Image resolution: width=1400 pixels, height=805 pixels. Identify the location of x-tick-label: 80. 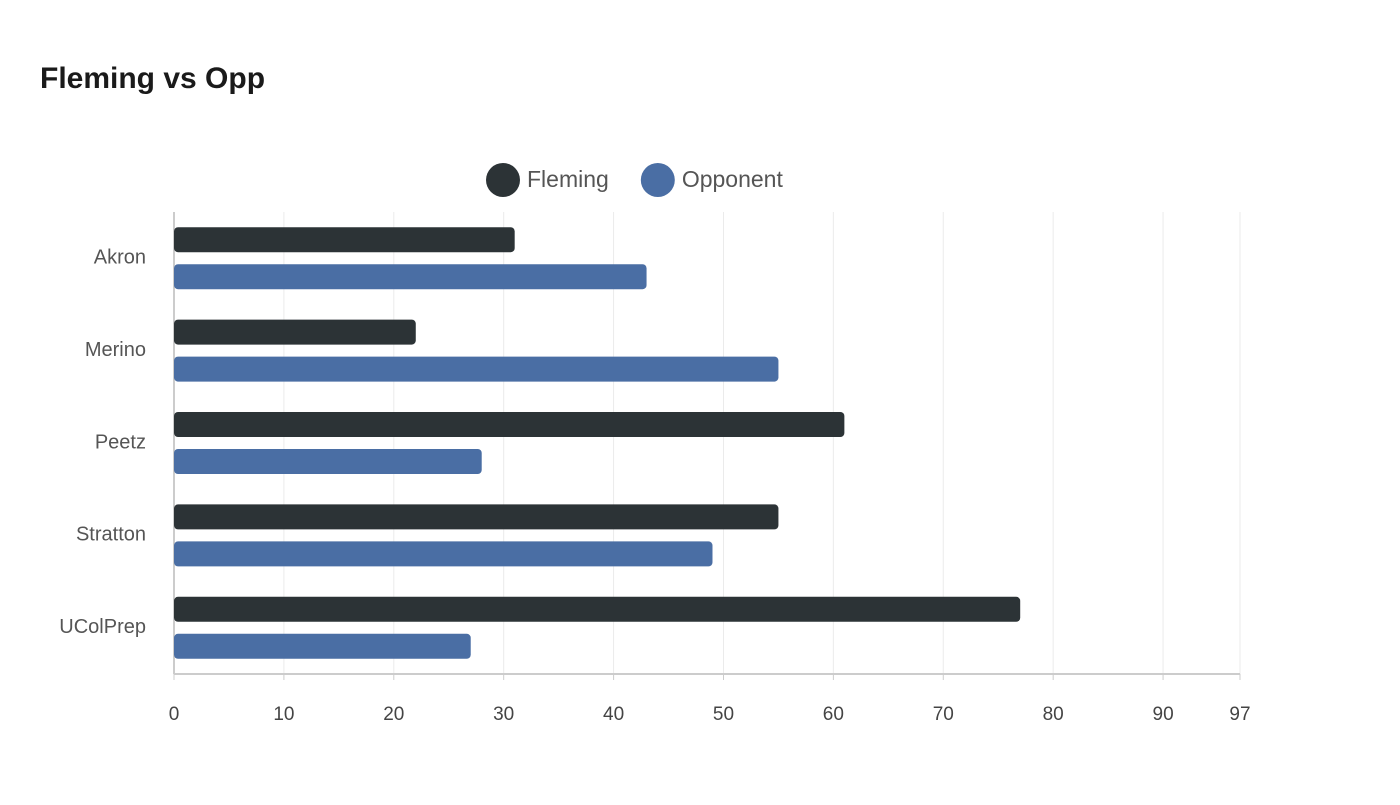
(1053, 714).